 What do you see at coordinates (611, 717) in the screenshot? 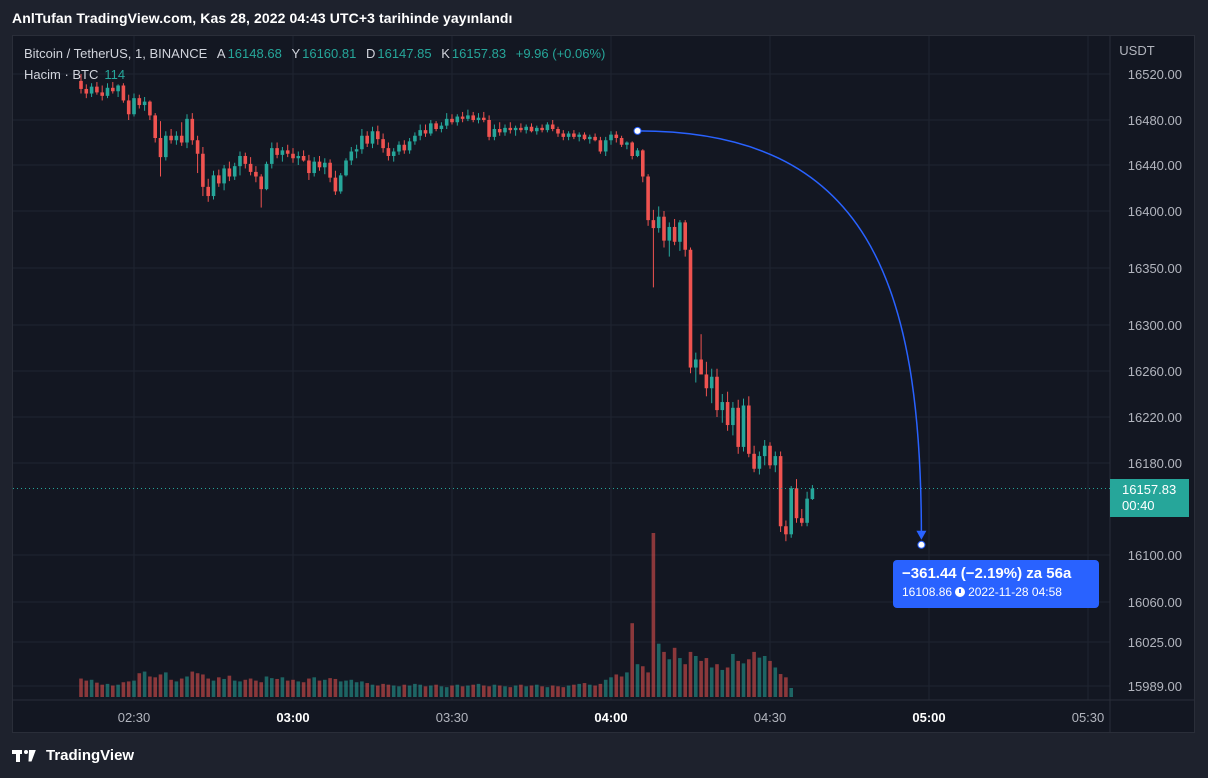
I see `time-axis: 02:30 03:00 03:30 04:00 04:30 05:00 05:30` at bounding box center [611, 717].